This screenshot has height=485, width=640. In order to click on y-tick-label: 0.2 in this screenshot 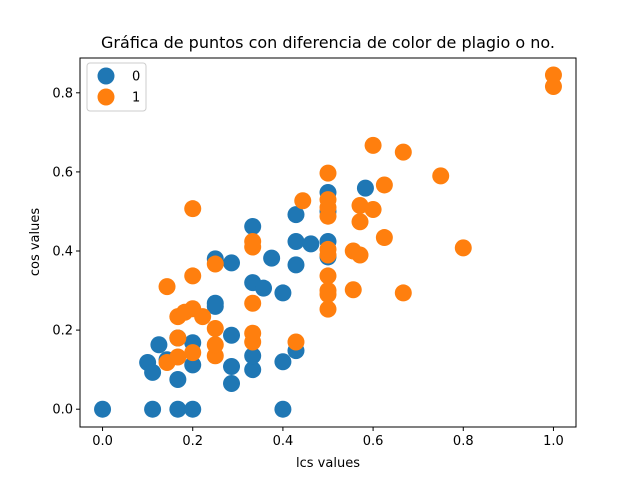, I will do `click(62, 331)`.